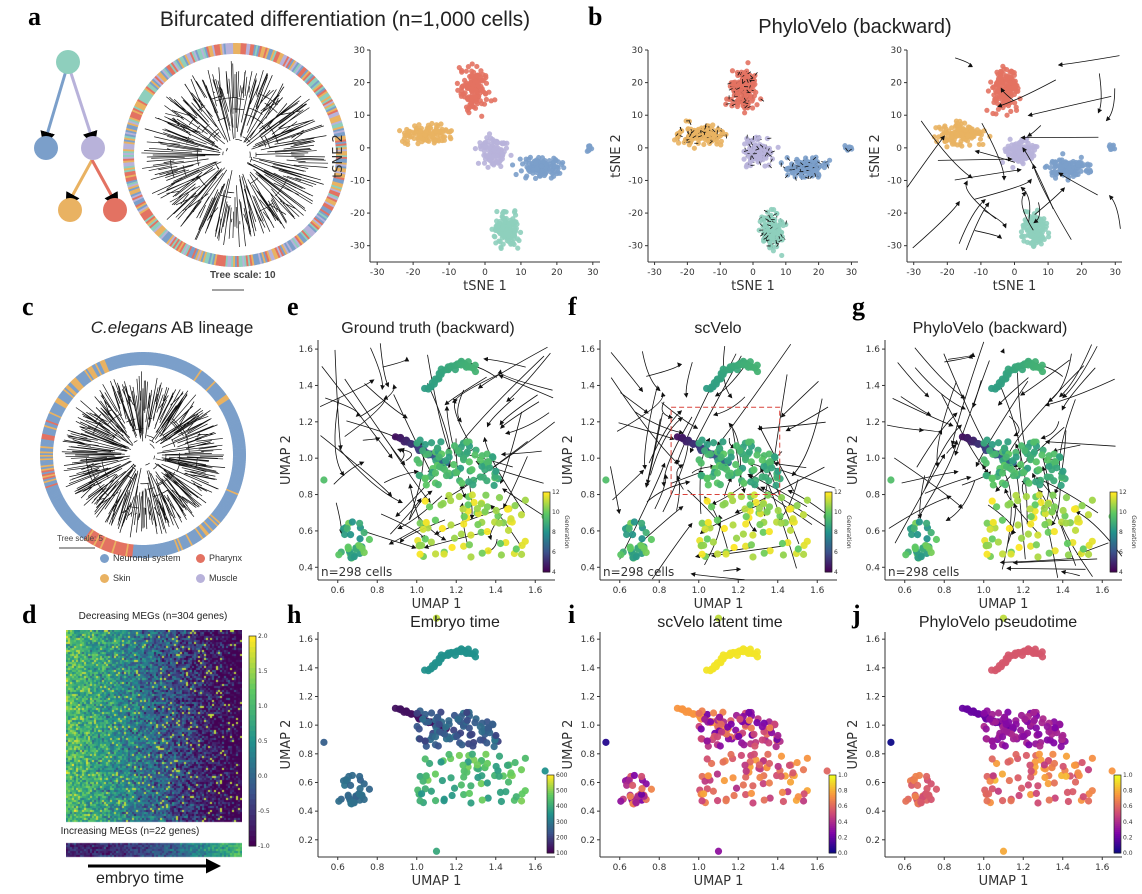 The height and width of the screenshot is (894, 1142). Describe the element at coordinates (899, 149) in the screenshot. I see `panel-b-tsne-stream-y-tick-label: 0` at that location.